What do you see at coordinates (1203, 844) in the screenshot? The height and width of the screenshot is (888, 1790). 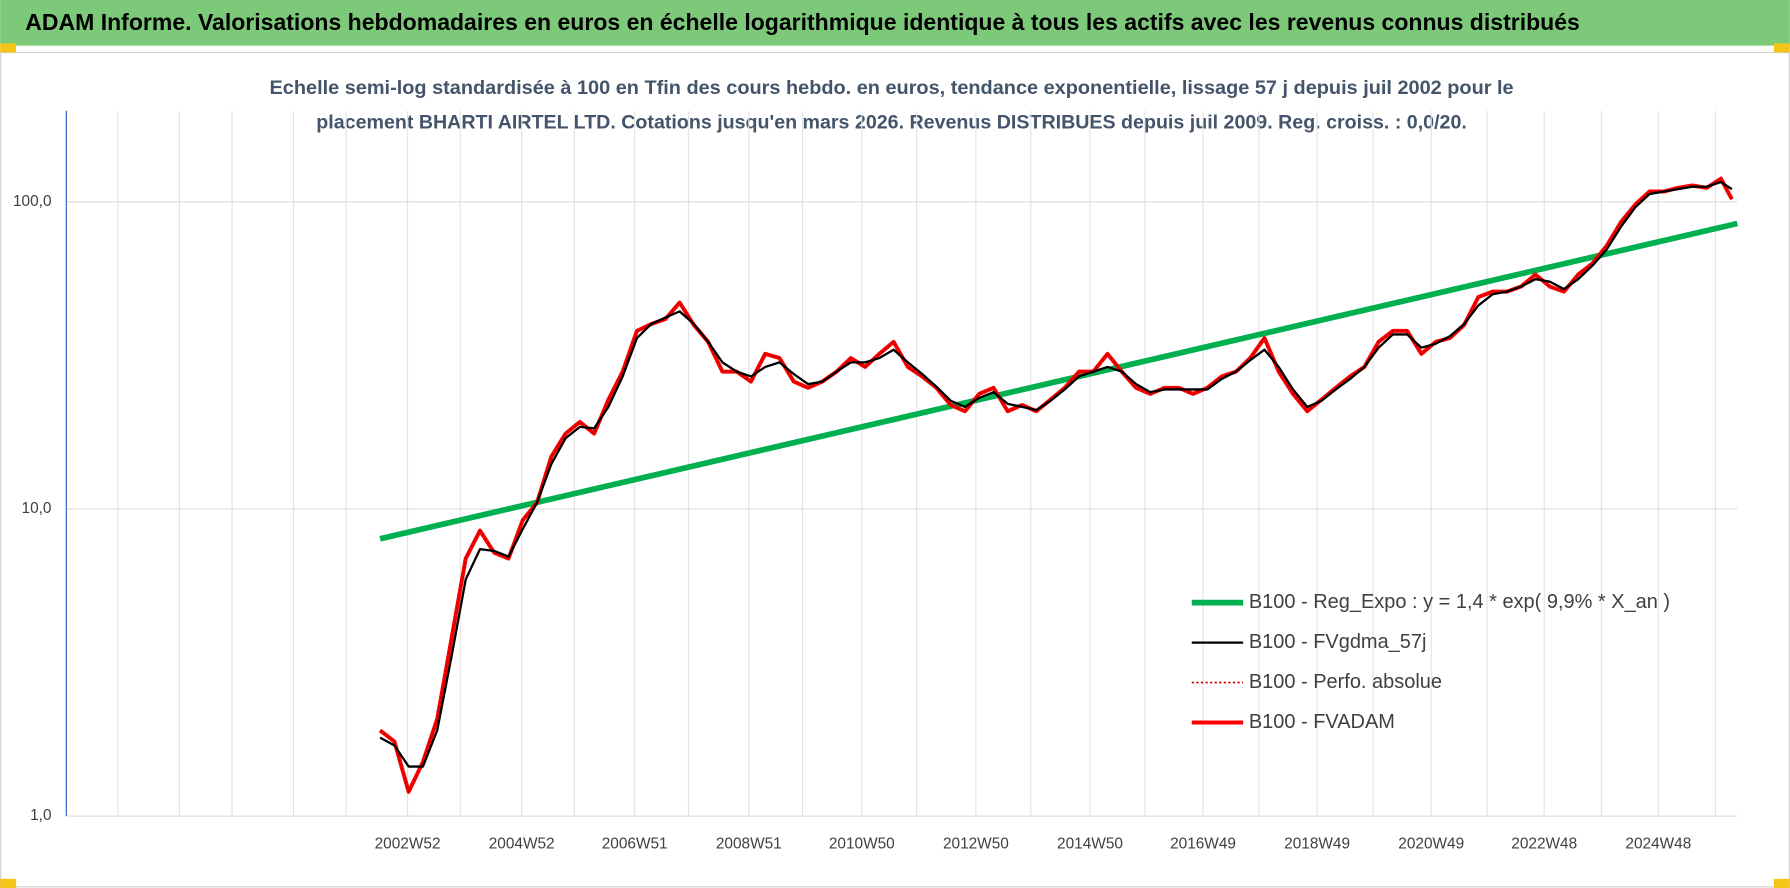 I see `x-tick-label: 2016W49` at bounding box center [1203, 844].